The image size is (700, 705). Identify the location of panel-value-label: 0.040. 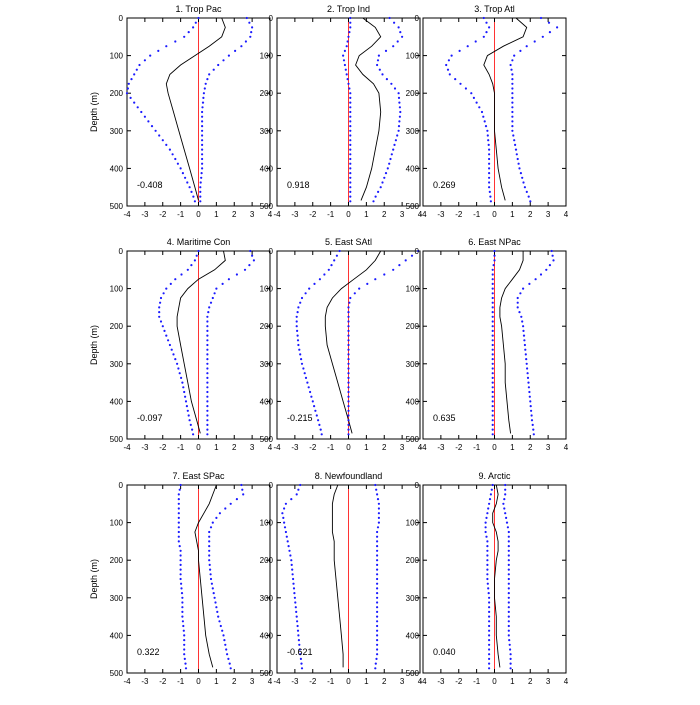
(444, 652).